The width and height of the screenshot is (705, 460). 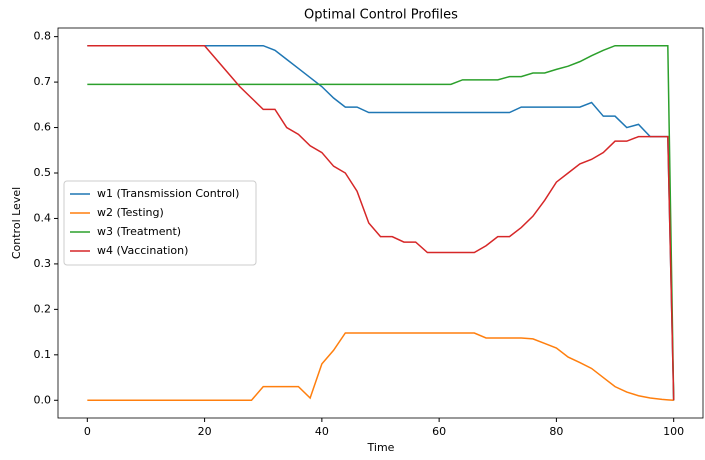 I want to click on series-line, so click(x=380, y=367).